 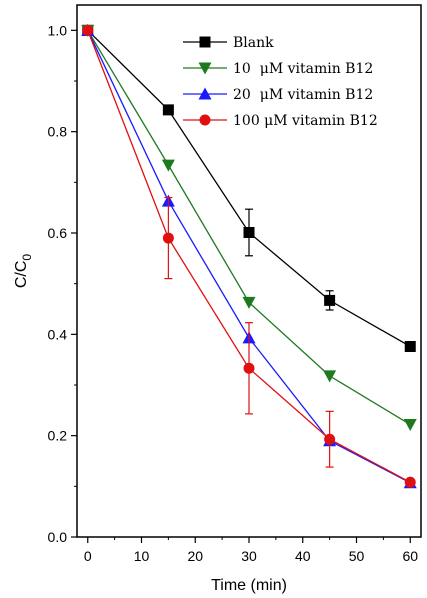 I want to click on y-axis-title-main: C/C, so click(x=21, y=275).